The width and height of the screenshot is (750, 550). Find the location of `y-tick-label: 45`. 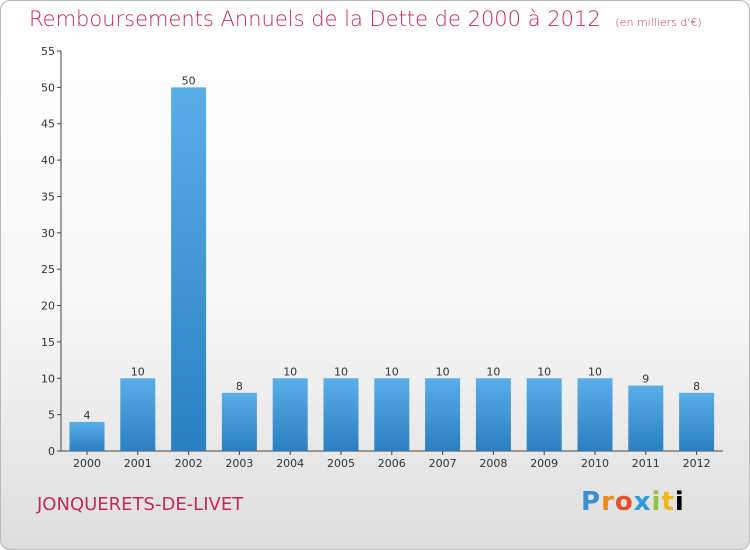

y-tick-label: 45 is located at coordinates (48, 124).